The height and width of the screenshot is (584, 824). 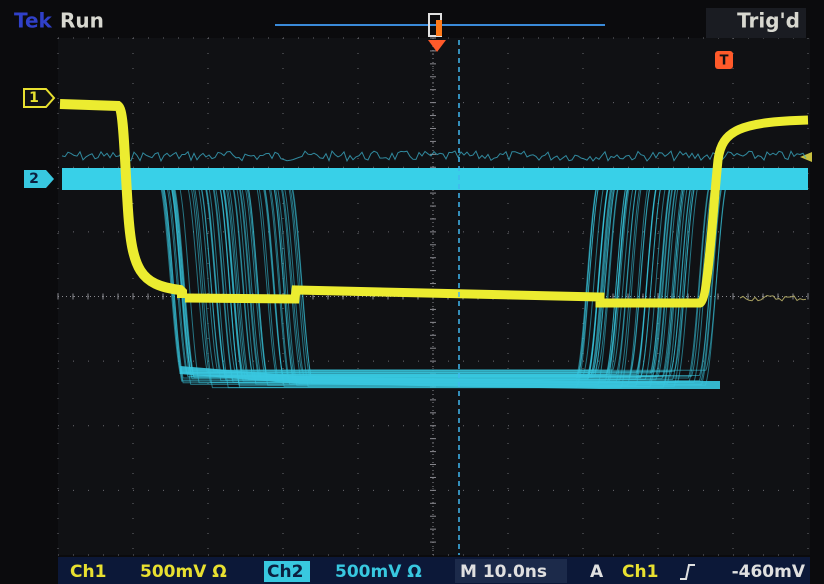 I want to click on run-status: Run, so click(x=82, y=21).